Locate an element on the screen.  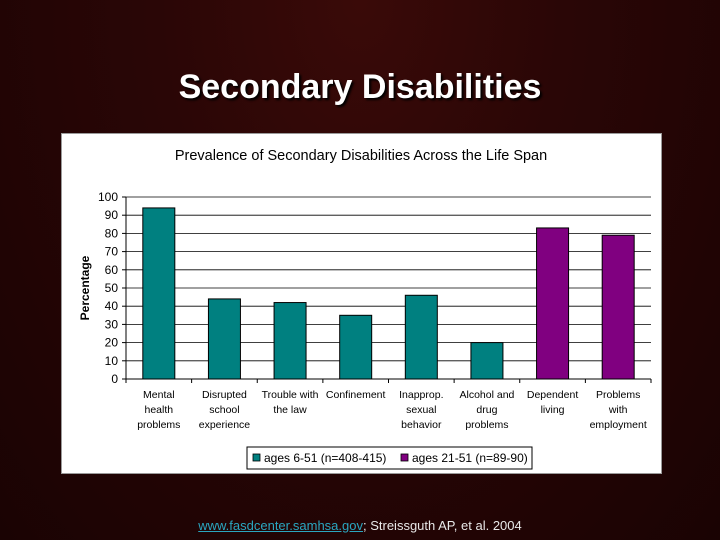
x-tick-label: living is located at coordinates (553, 410).